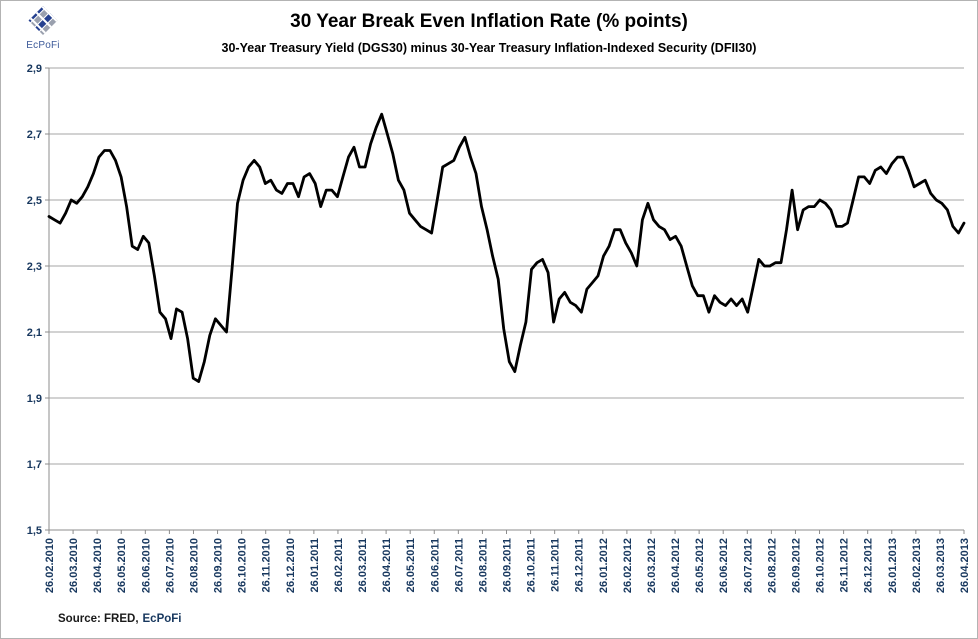 The height and width of the screenshot is (639, 978). Describe the element at coordinates (508, 565) in the screenshot. I see `x-axis-tick-label: 26.09.2011` at that location.